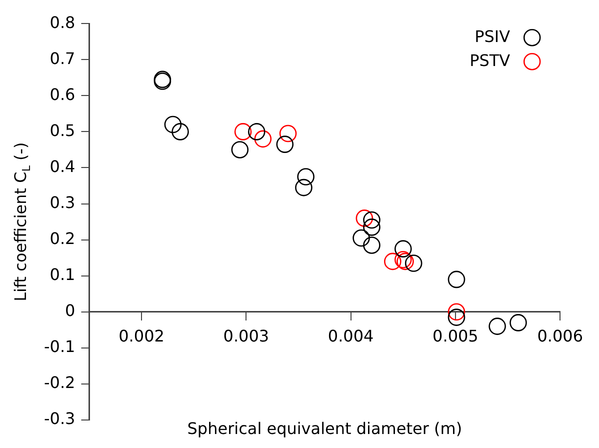 This screenshot has height=448, width=599. Describe the element at coordinates (351, 336) in the screenshot. I see `x-tick-label: 0.004` at that location.